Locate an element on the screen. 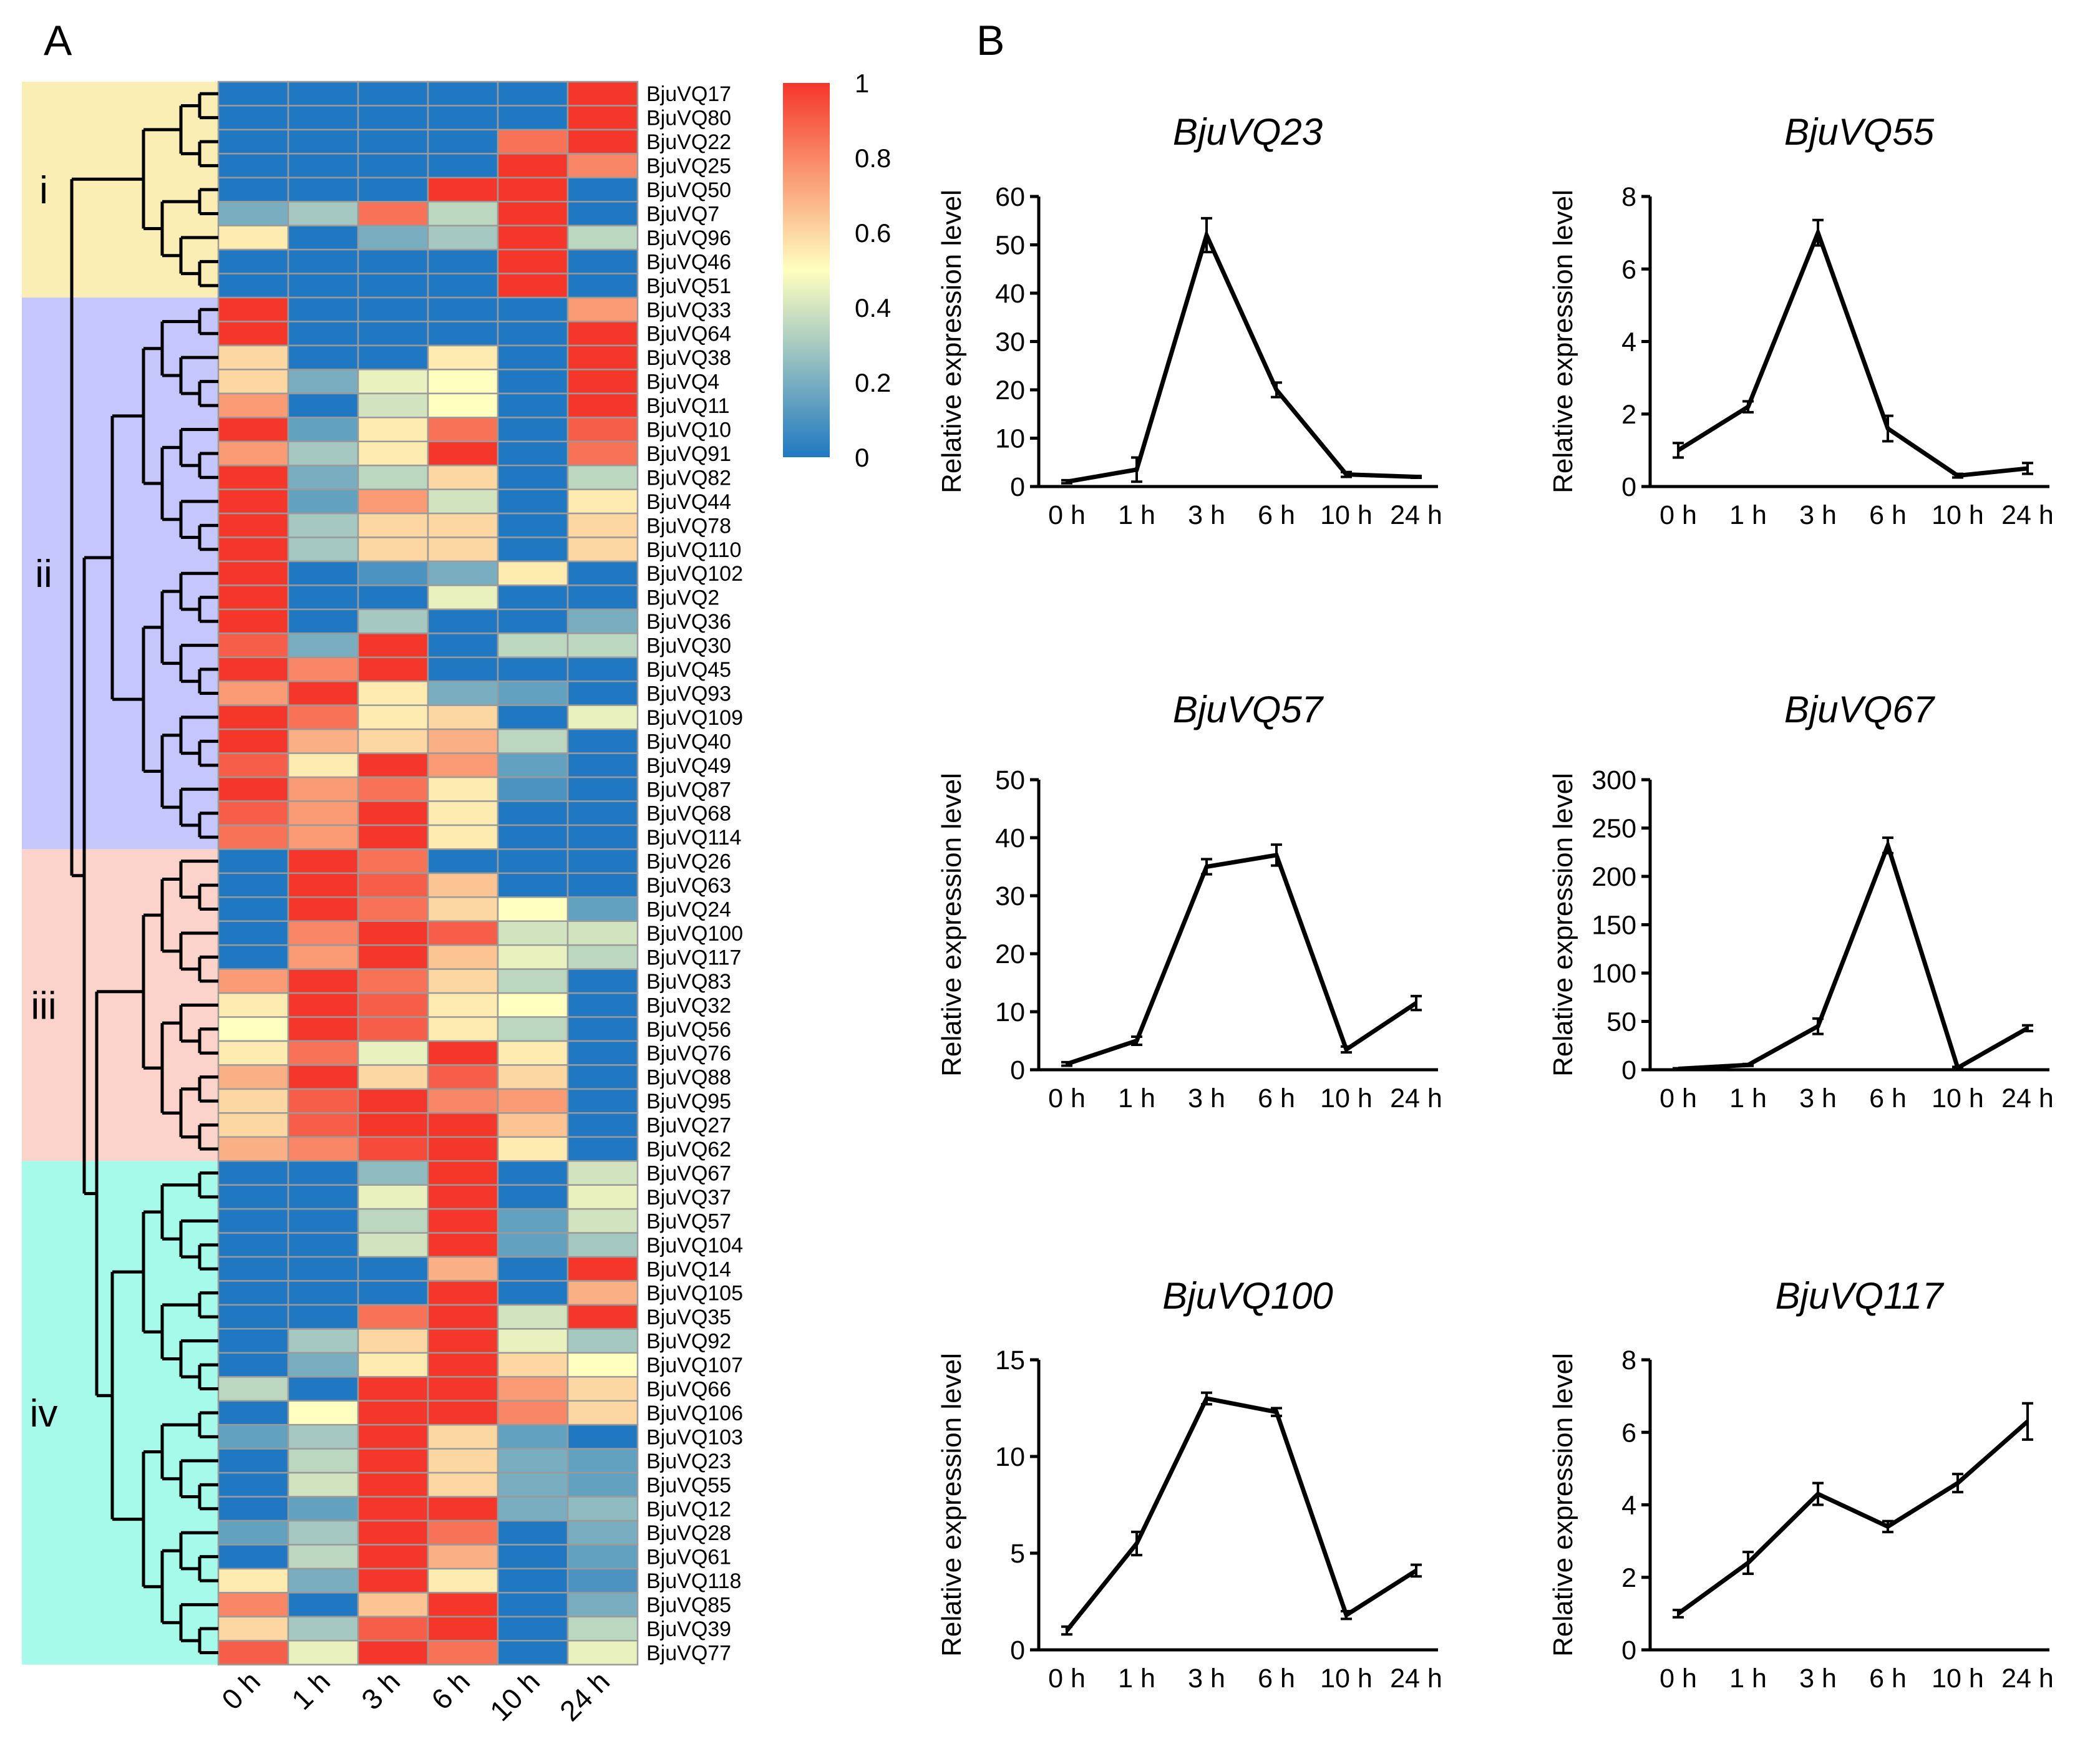 The height and width of the screenshot is (1764, 2075). y-tick-label: 30 is located at coordinates (1010, 896).